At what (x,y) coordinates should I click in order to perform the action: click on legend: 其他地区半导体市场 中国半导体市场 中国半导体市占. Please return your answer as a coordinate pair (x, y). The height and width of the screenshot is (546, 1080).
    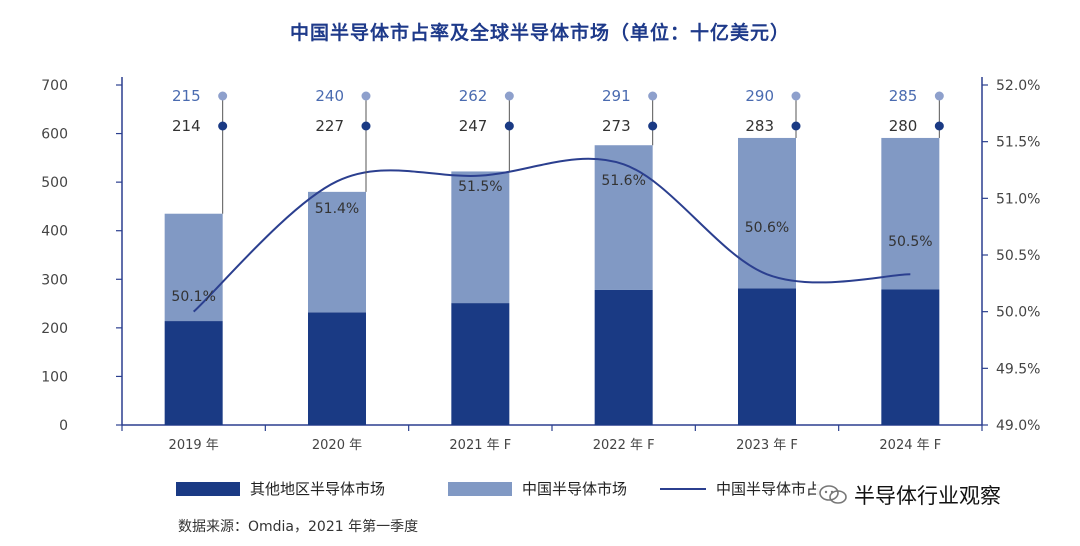
    Looking at the image, I should click on (540, 490).